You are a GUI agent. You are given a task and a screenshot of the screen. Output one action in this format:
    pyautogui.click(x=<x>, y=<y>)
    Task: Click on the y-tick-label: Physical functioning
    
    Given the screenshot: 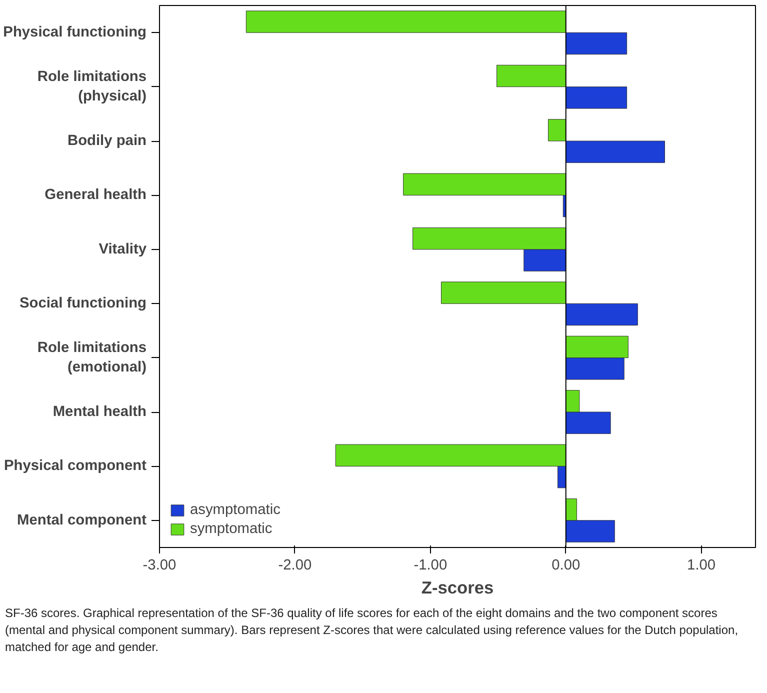 What is the action you would take?
    pyautogui.click(x=75, y=32)
    